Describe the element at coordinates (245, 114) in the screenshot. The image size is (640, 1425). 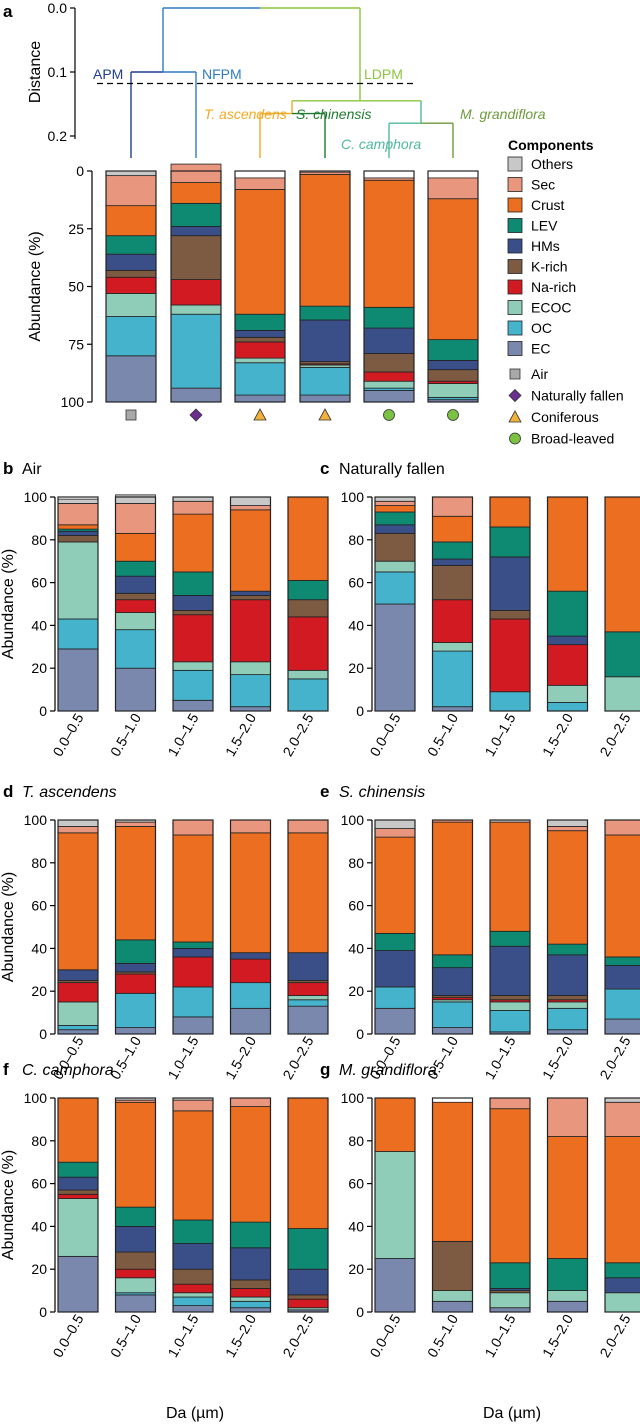
I see `sample-label-t-ascendens: T. ascendens` at that location.